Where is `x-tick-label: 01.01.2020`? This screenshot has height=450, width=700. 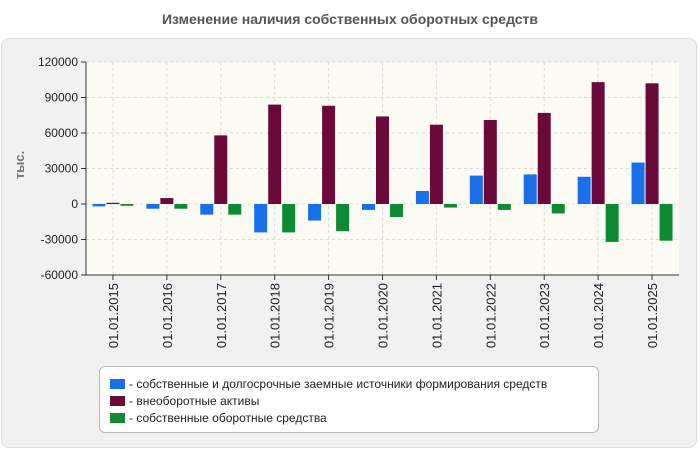 x-tick-label: 01.01.2020 is located at coordinates (383, 315).